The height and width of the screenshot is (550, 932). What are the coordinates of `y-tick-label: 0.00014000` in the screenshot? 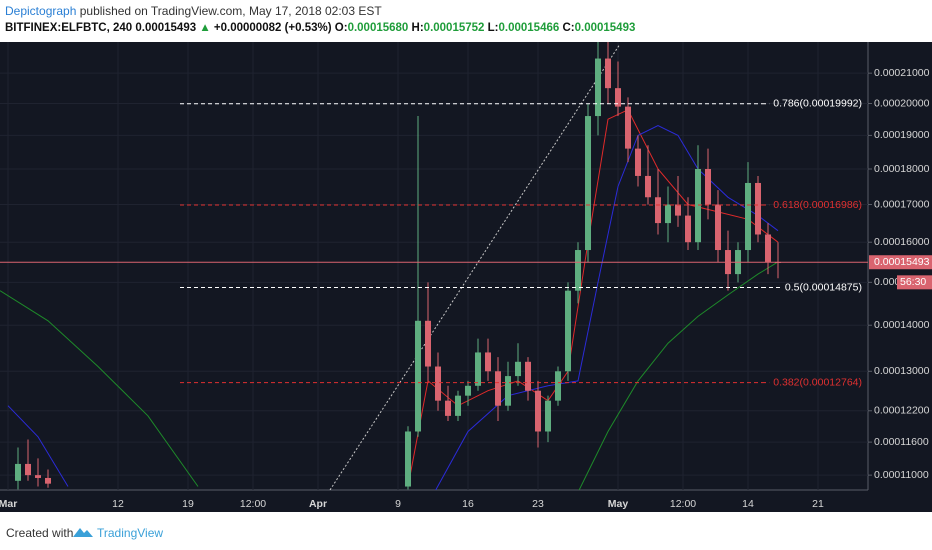 It's located at (902, 325).